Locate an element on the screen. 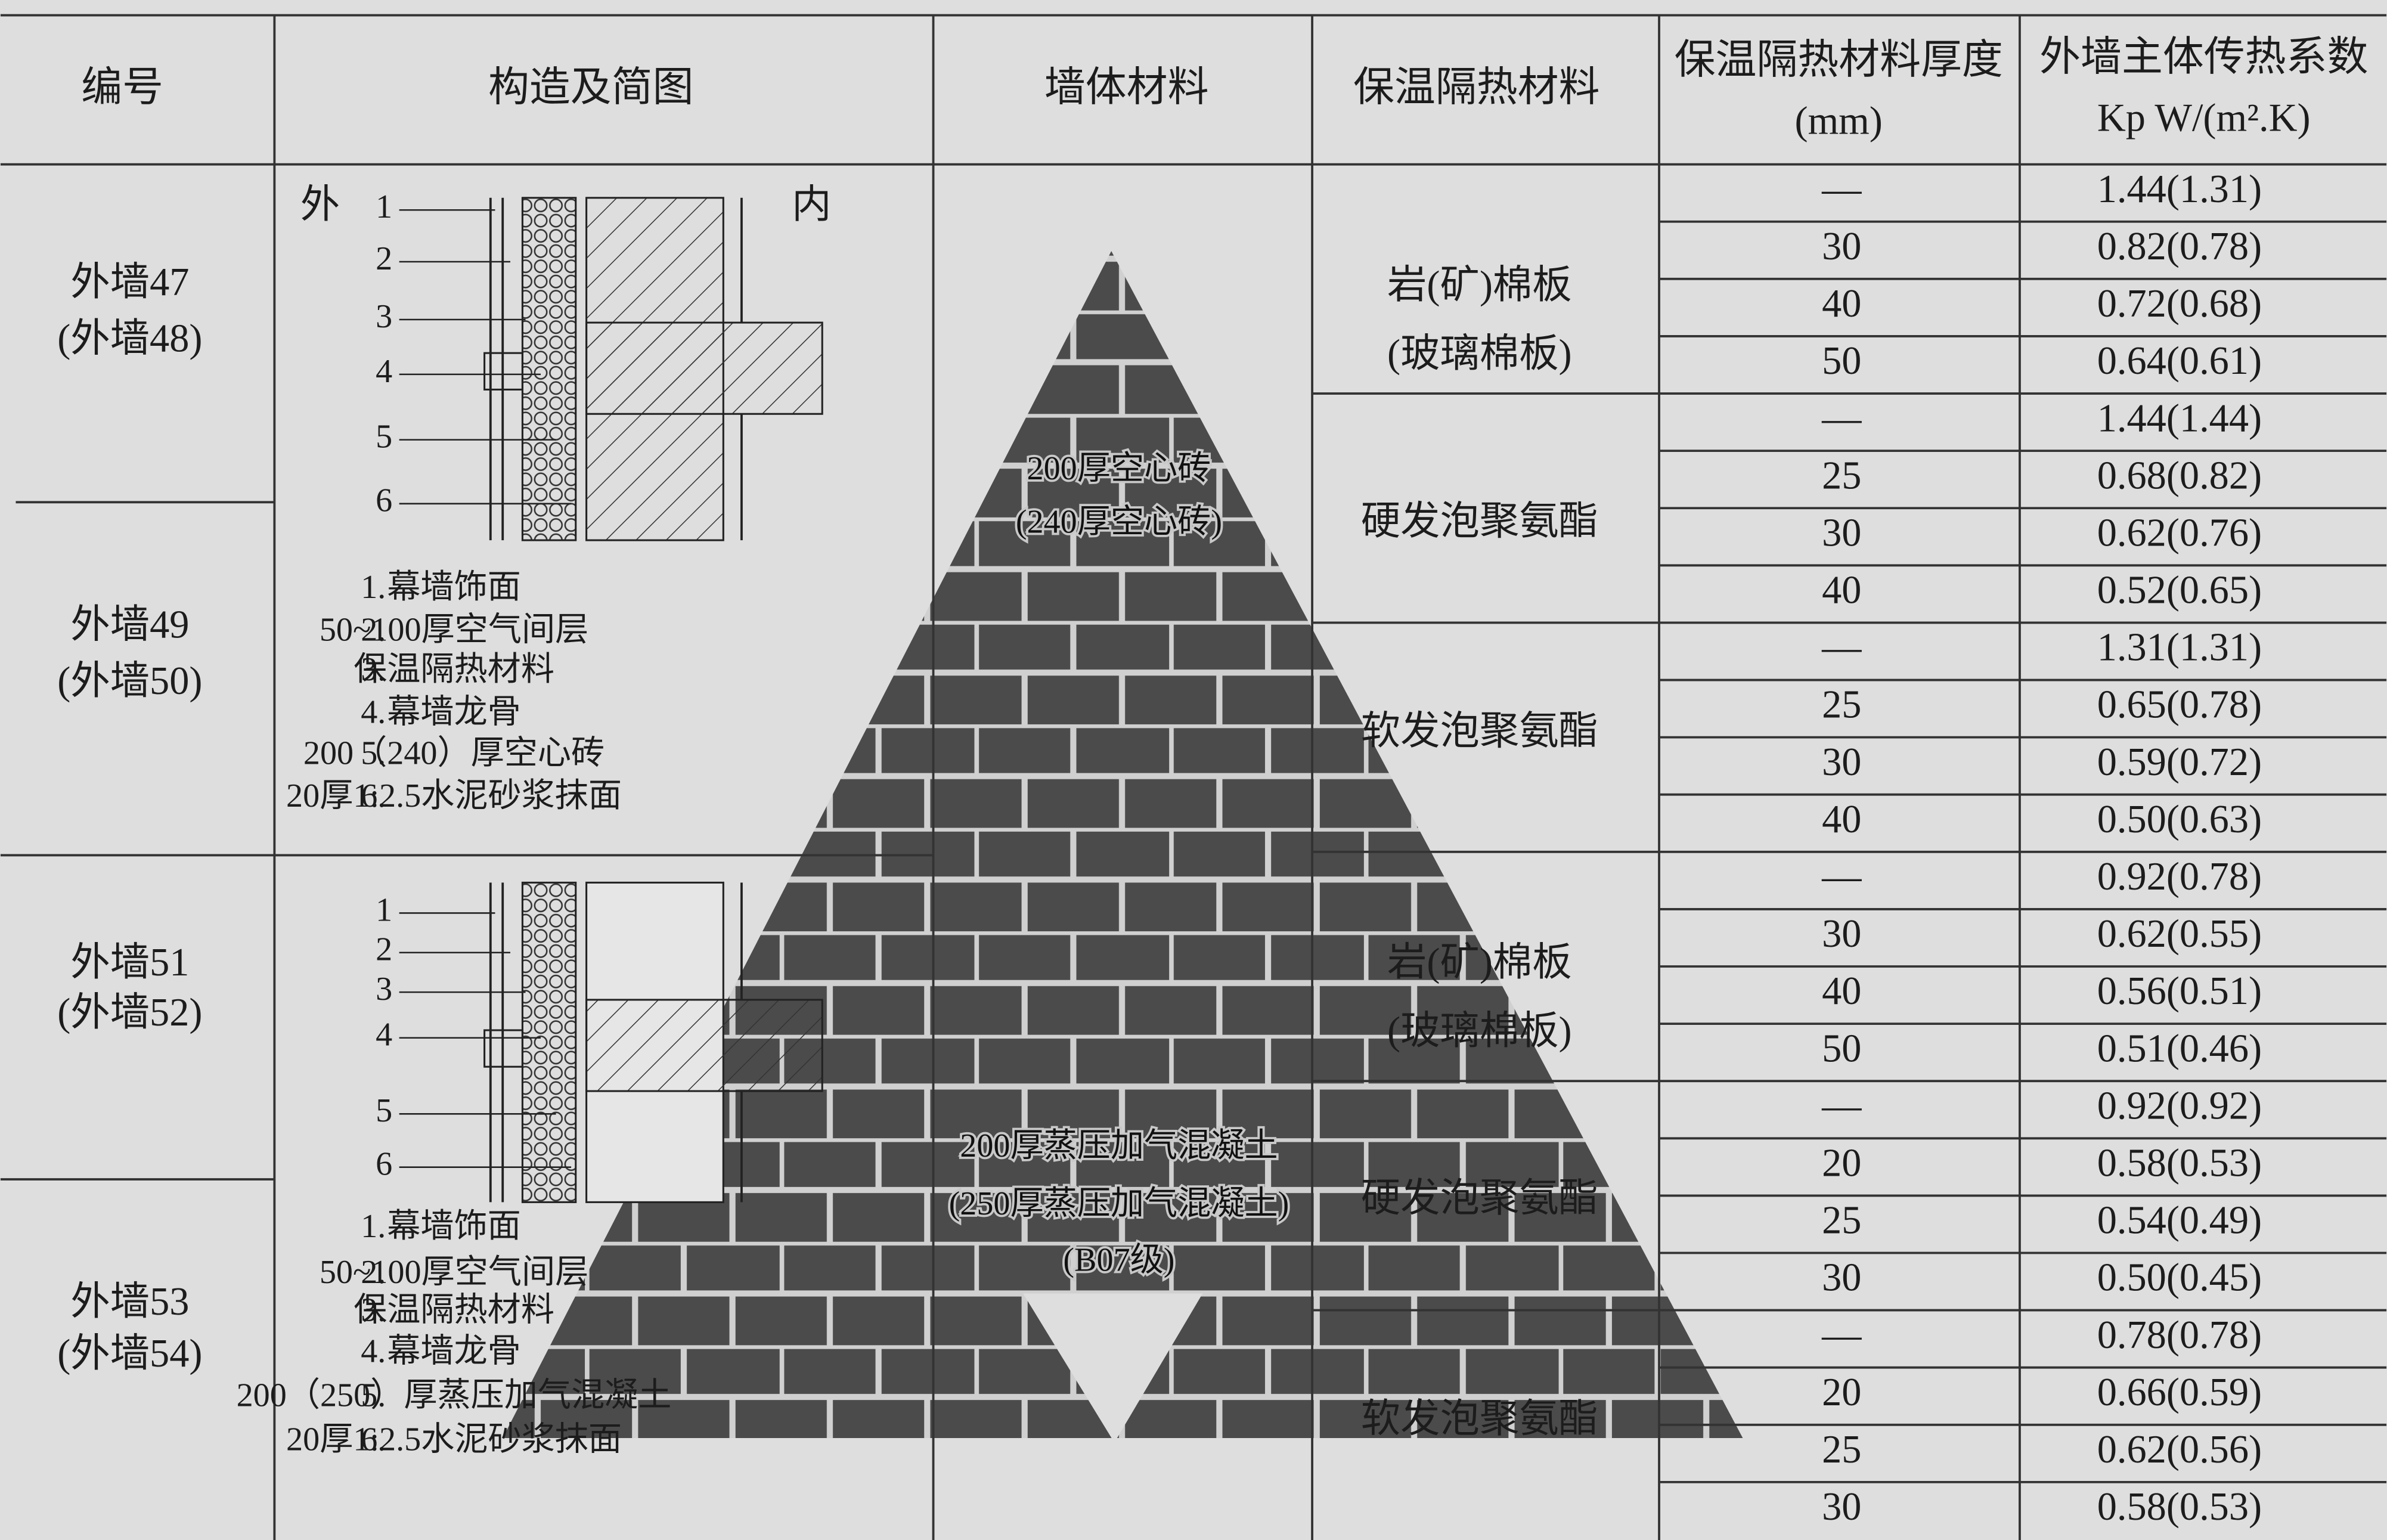 This screenshot has width=2387, height=1540. coefficient: 0.82(0.78) is located at coordinates (2179, 246).